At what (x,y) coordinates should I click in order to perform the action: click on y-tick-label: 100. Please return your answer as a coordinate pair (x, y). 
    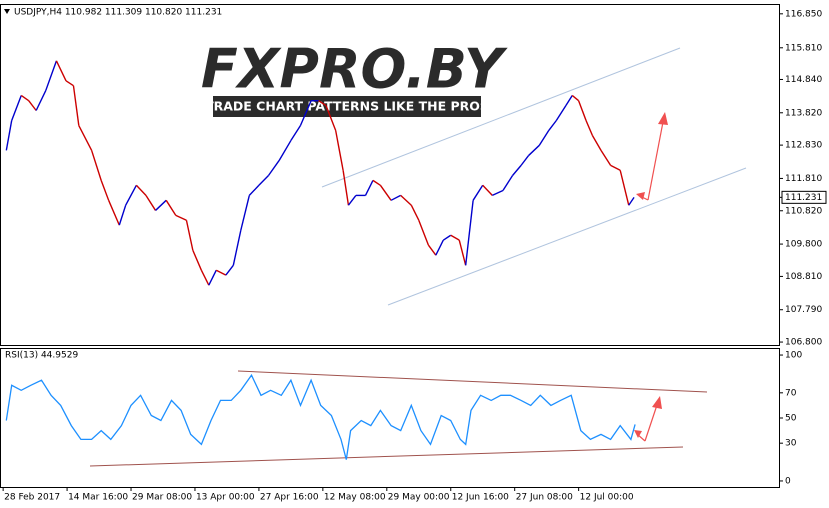
    Looking at the image, I should click on (793, 356).